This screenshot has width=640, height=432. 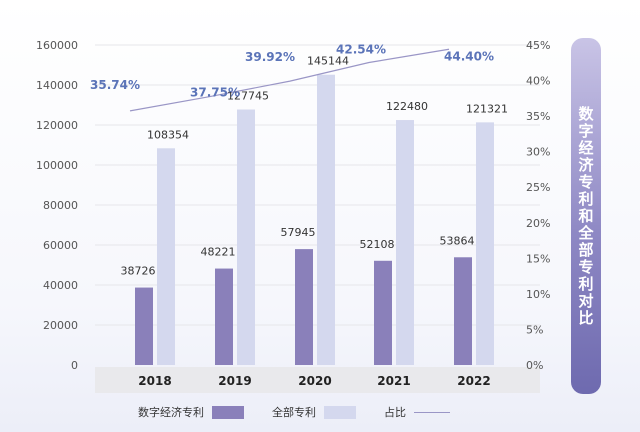 I want to click on ratio-label: 37.75%, so click(x=215, y=93).